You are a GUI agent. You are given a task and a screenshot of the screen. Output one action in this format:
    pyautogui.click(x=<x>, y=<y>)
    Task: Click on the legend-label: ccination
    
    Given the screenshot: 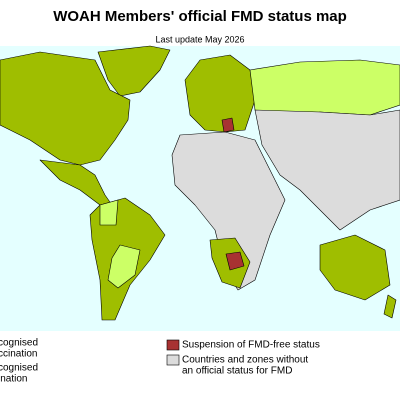 What is the action you would take?
    pyautogui.click(x=18, y=354)
    